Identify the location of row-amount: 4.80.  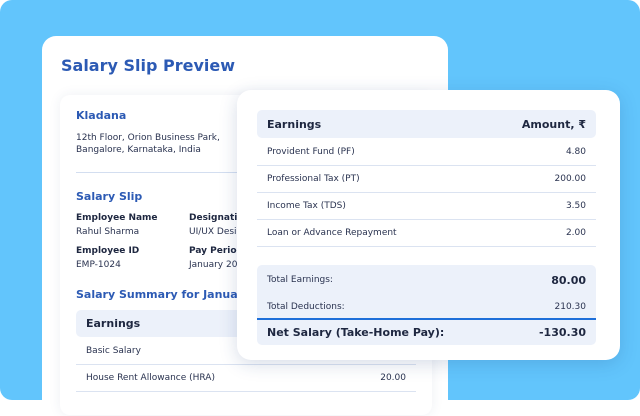
(575, 152).